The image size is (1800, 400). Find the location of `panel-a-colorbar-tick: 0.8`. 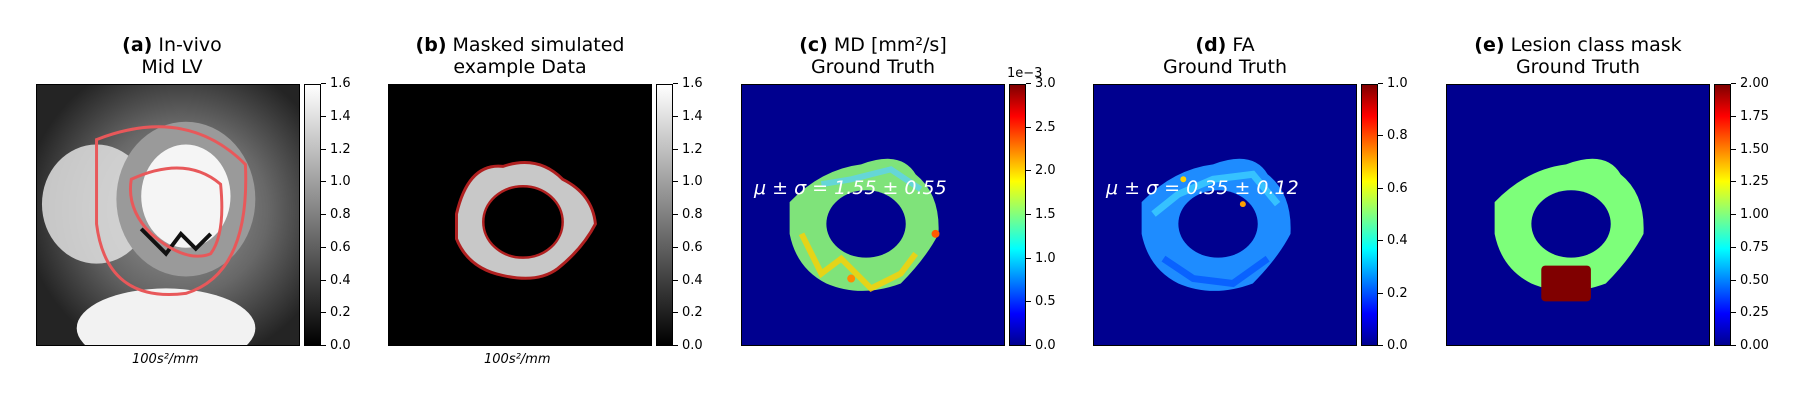

panel-a-colorbar-tick: 0.8 is located at coordinates (336, 215).